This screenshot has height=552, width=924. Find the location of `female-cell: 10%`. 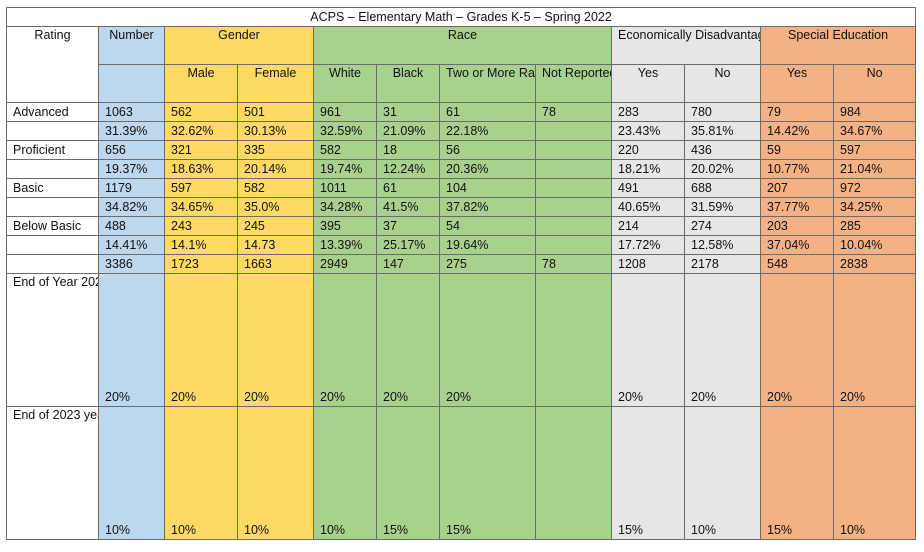

female-cell: 10% is located at coordinates (275, 473).